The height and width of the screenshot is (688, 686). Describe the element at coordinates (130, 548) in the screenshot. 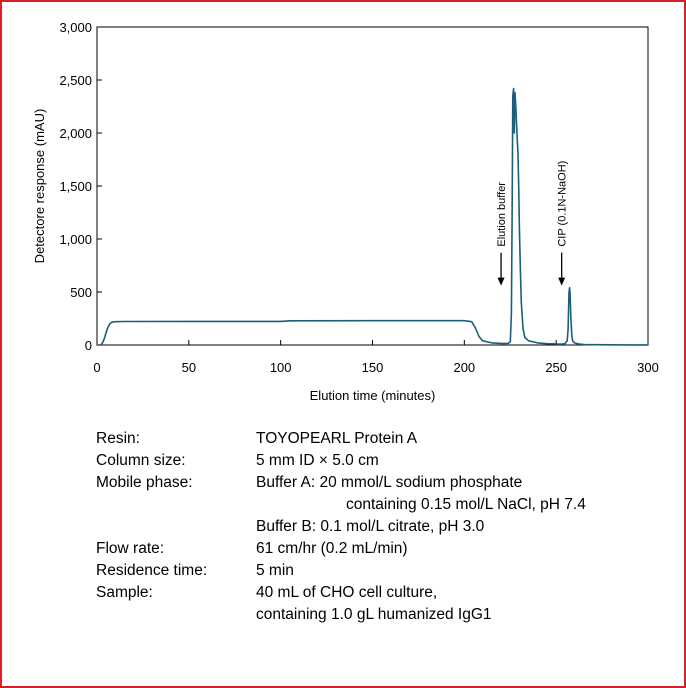

I see `flow-rate-label: Flow rate:` at that location.